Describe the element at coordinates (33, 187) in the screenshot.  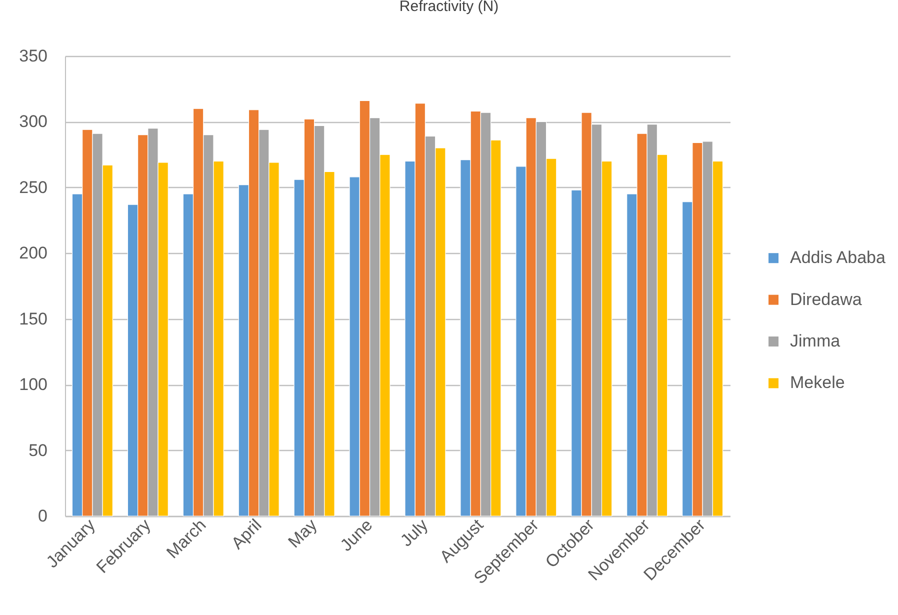
I see `y-tick-label: 250` at that location.